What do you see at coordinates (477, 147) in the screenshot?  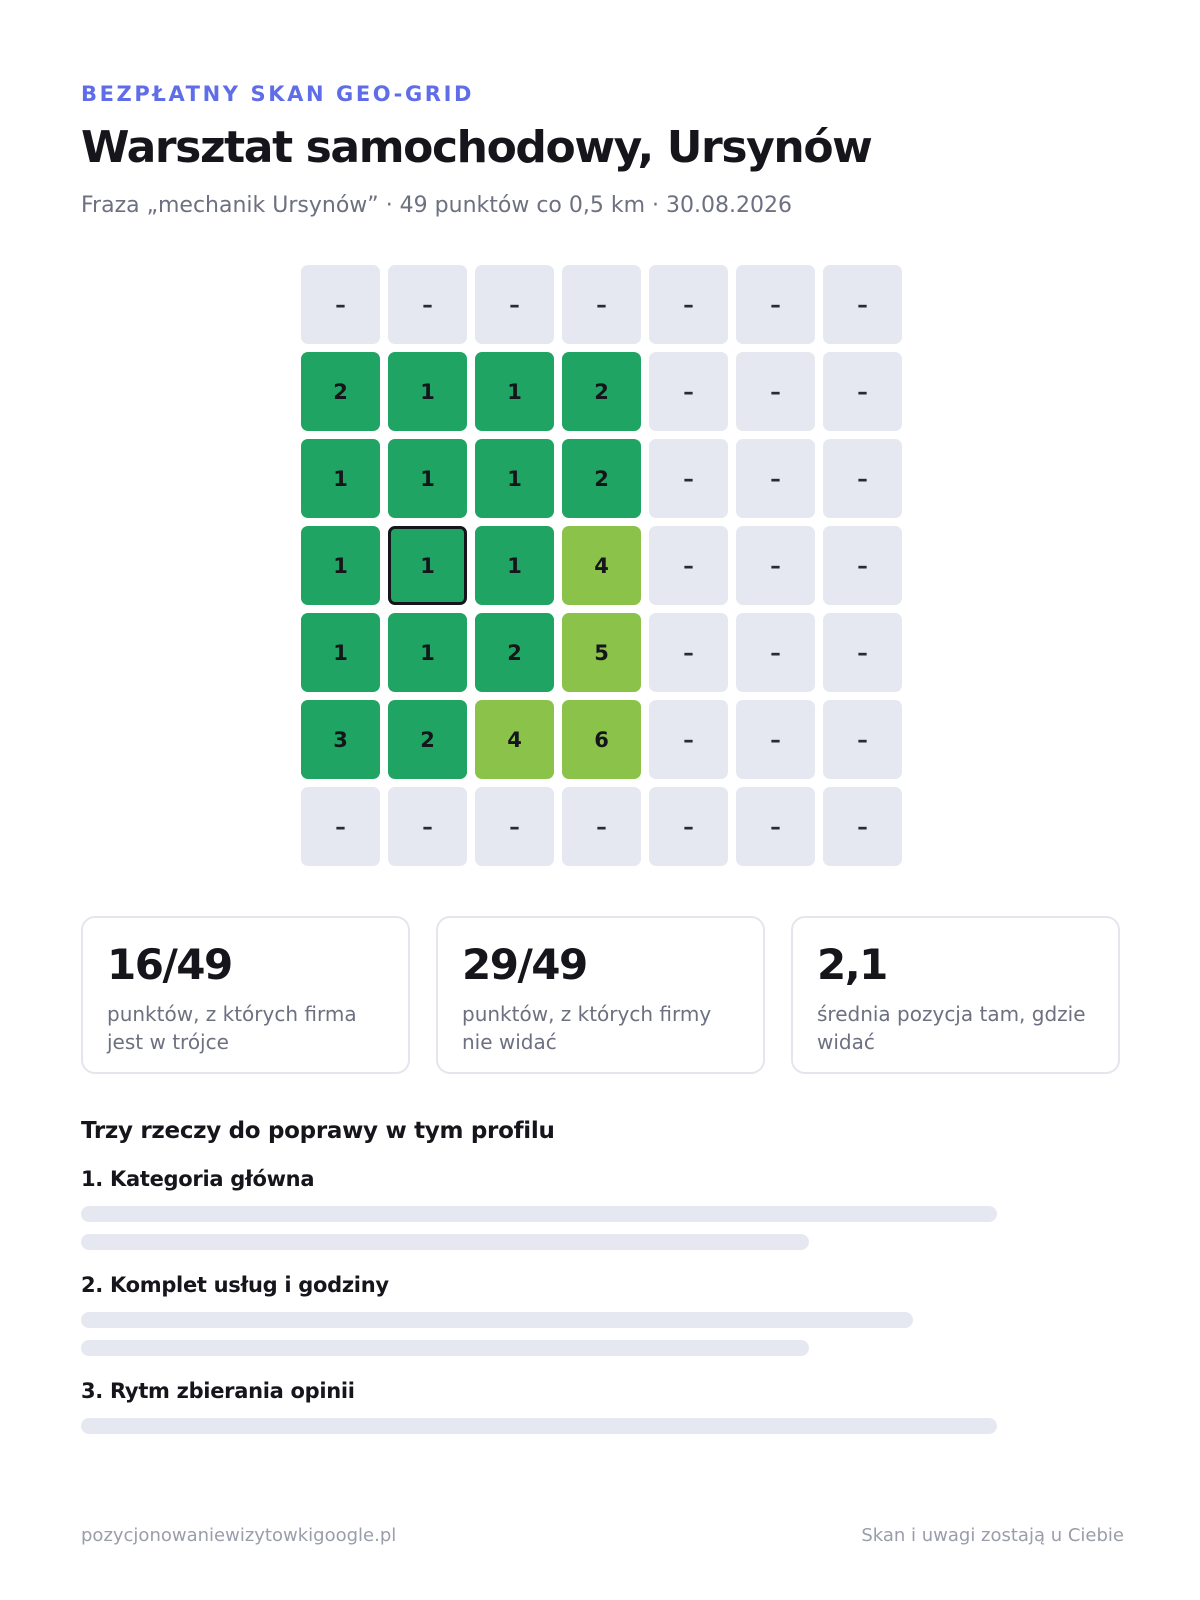 I see `page-title: Warsztat samochodowy, Ursynów` at bounding box center [477, 147].